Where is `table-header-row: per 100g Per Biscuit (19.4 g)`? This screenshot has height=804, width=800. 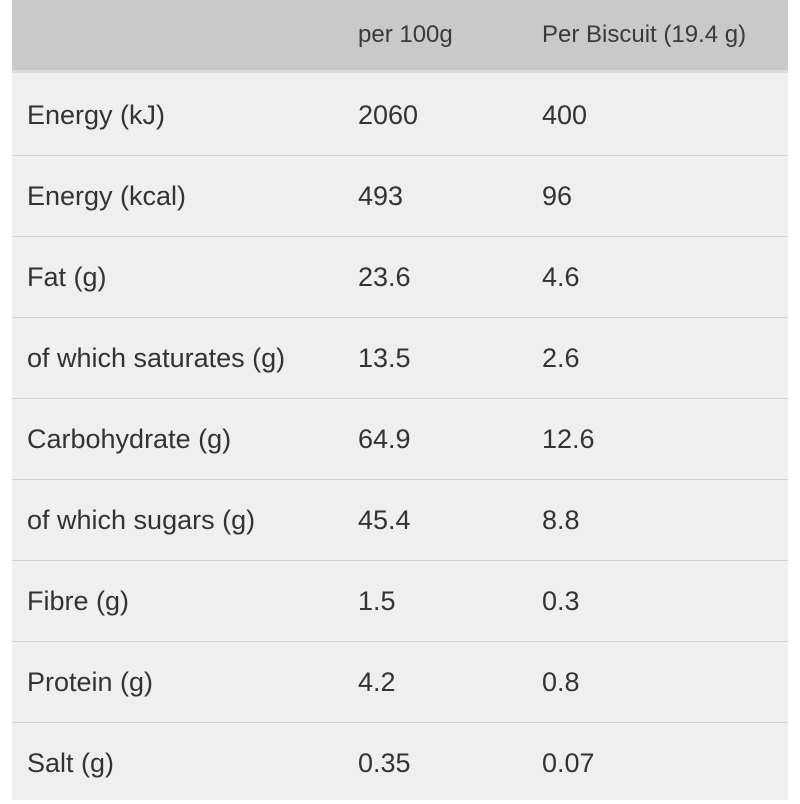 table-header-row: per 100g Per Biscuit (19.4 g) is located at coordinates (400, 36).